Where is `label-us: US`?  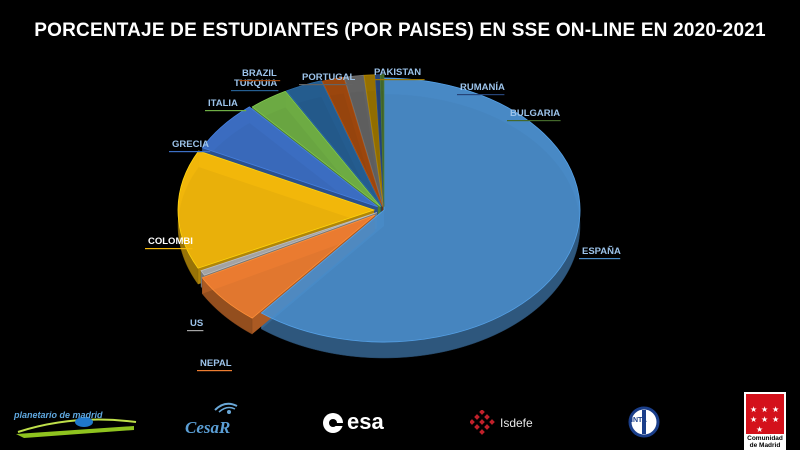 label-us: US is located at coordinates (196, 323).